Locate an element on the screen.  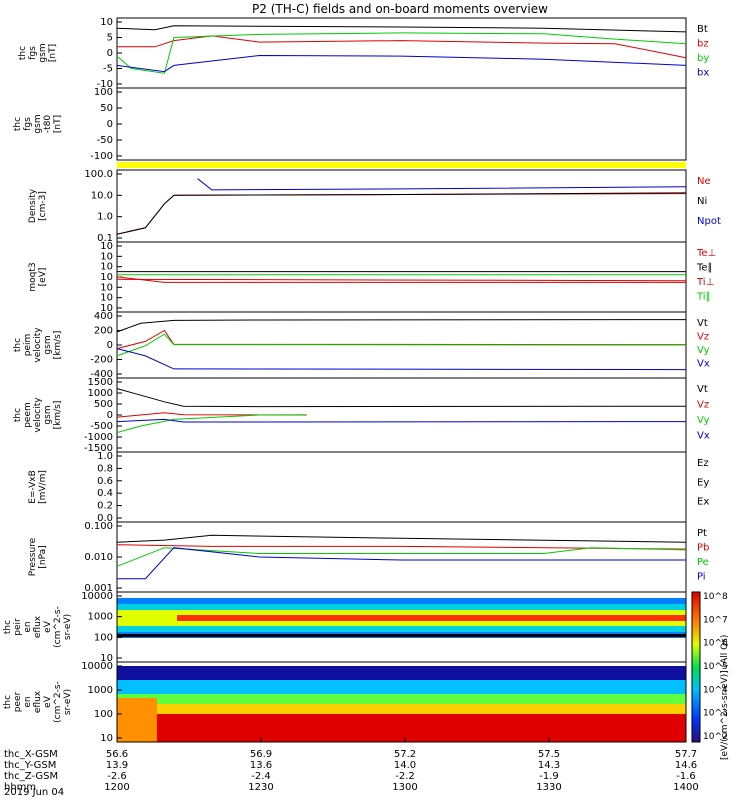
legend-label: Vz is located at coordinates (703, 405).